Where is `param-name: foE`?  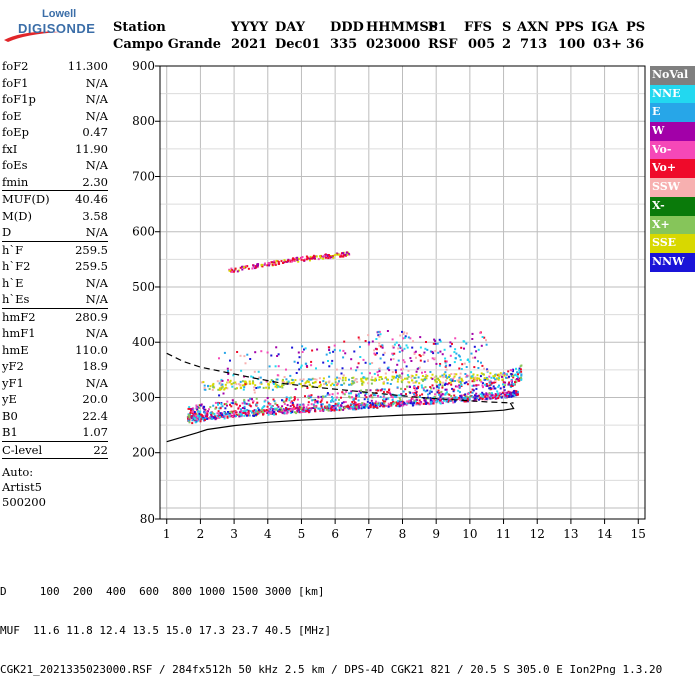 param-name: foE is located at coordinates (12, 115).